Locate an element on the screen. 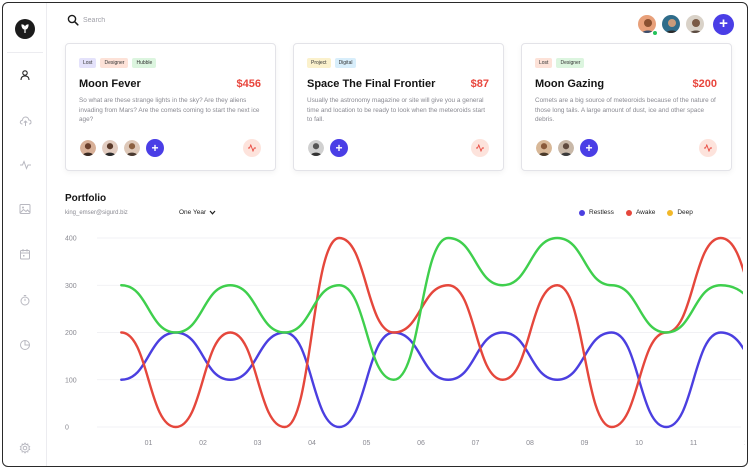  y-tick-label: 0 is located at coordinates (67, 428).